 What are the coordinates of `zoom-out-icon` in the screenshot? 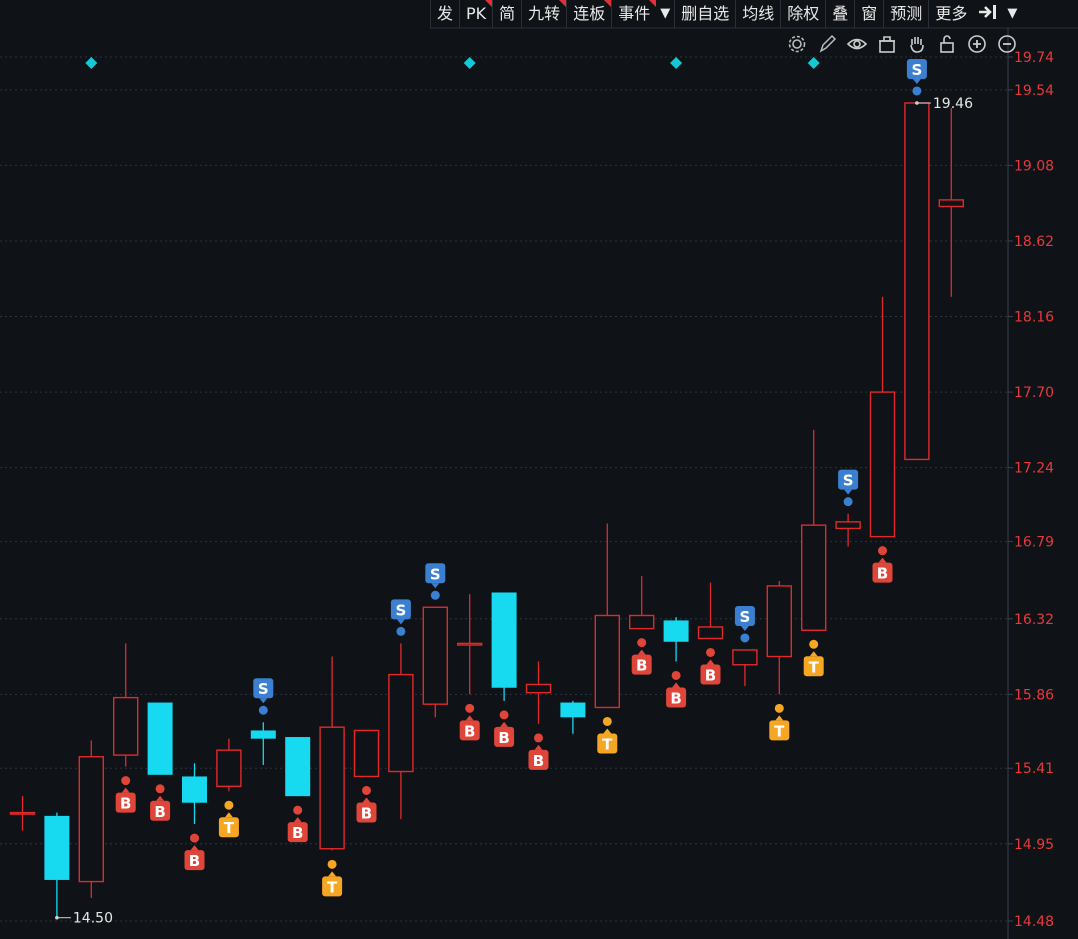 It's located at (1007, 44).